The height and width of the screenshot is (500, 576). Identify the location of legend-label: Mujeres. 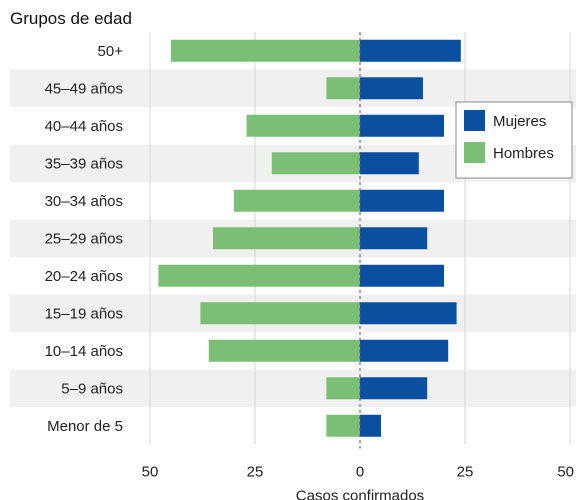
(519, 121).